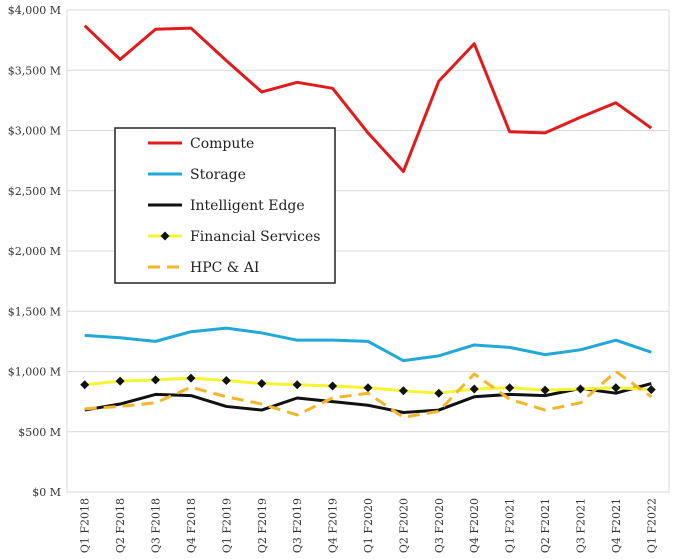 Image resolution: width=678 pixels, height=559 pixels. What do you see at coordinates (224, 268) in the screenshot?
I see `legend-label-hpc-ai: HPC & AI` at bounding box center [224, 268].